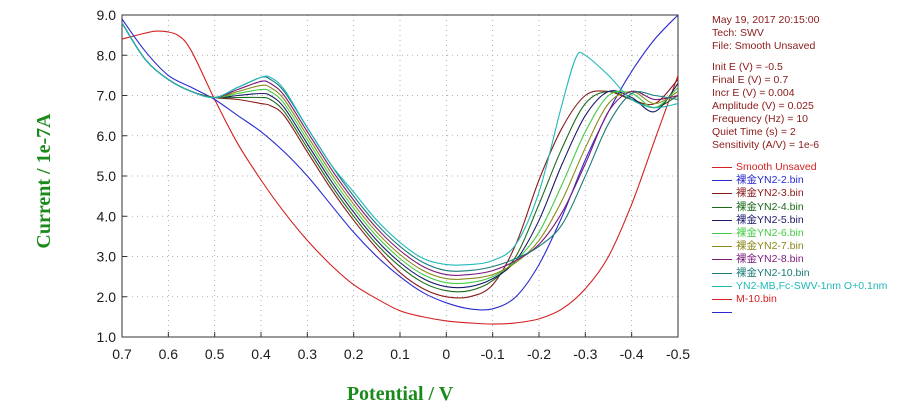  I want to click on x-tick-label: 0, so click(446, 354).